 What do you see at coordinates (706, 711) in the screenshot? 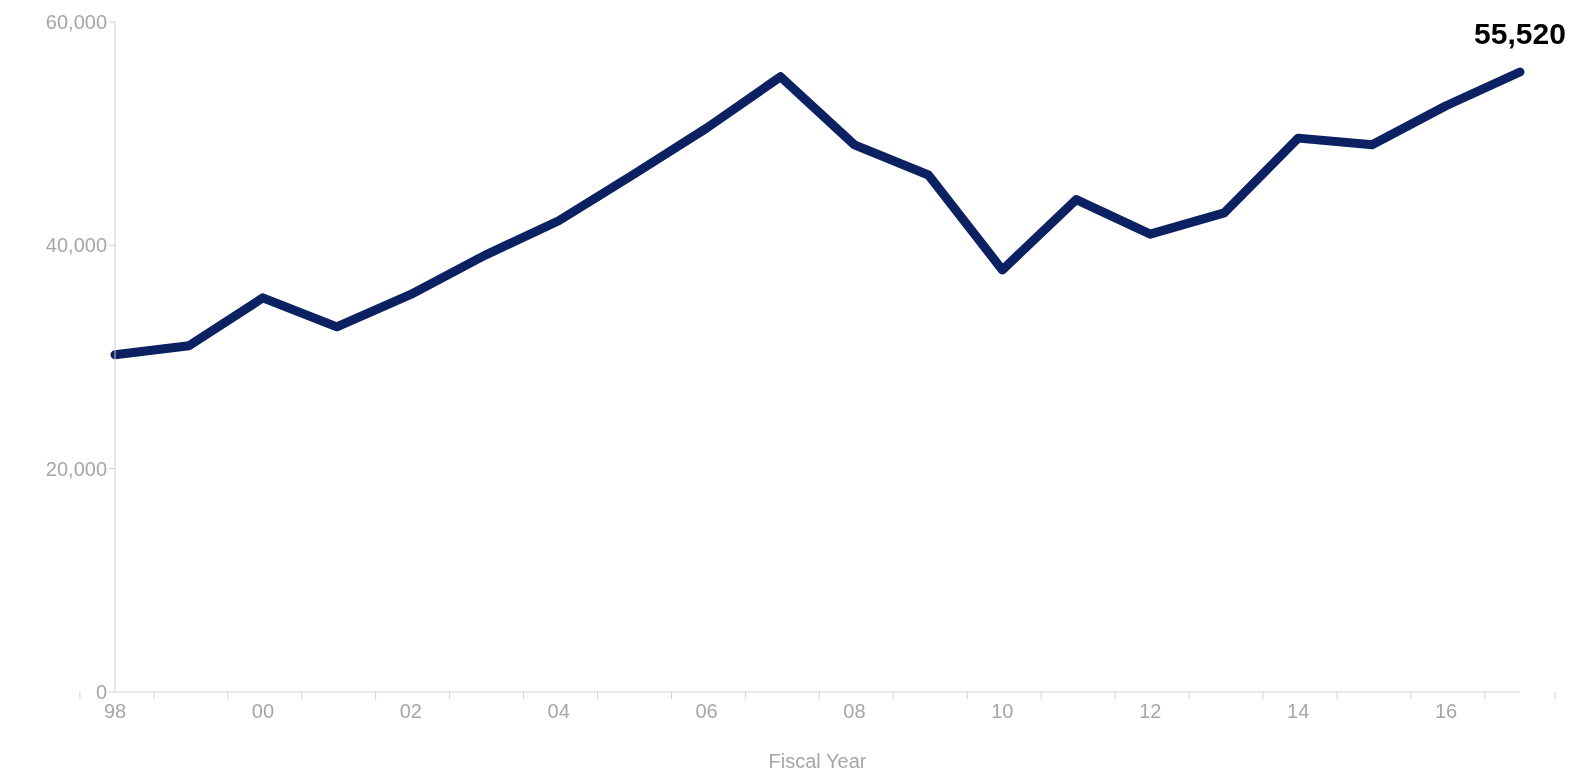
I see `x-tick-label: 06` at bounding box center [706, 711].